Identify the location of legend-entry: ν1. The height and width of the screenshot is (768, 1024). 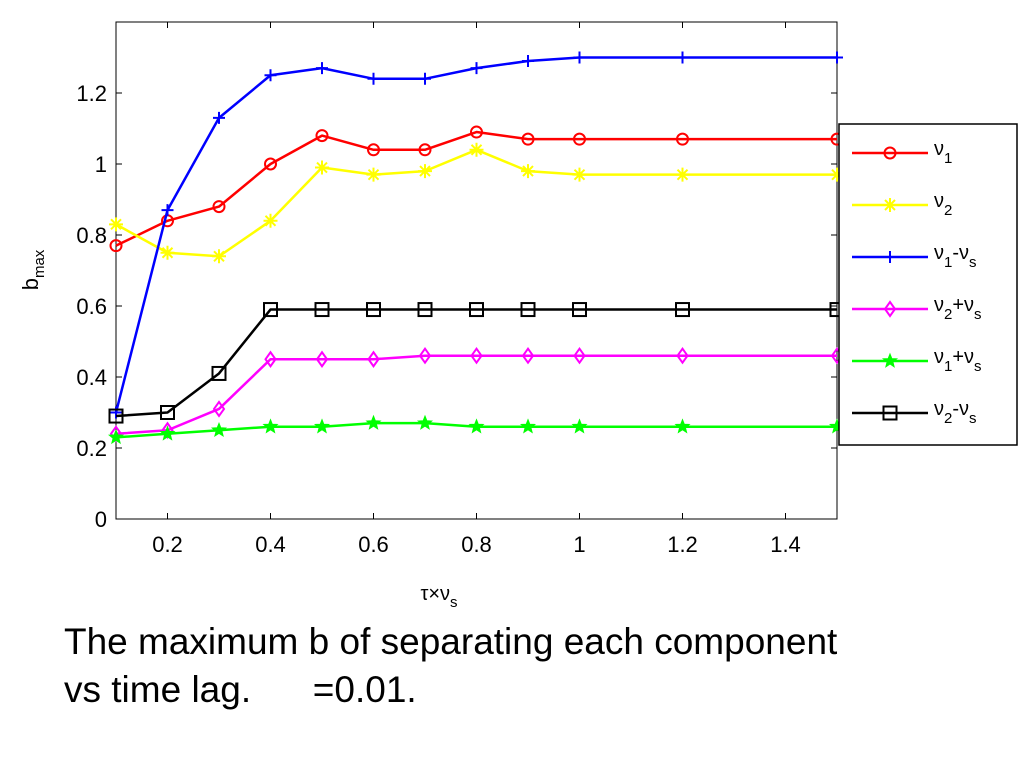
(902, 152).